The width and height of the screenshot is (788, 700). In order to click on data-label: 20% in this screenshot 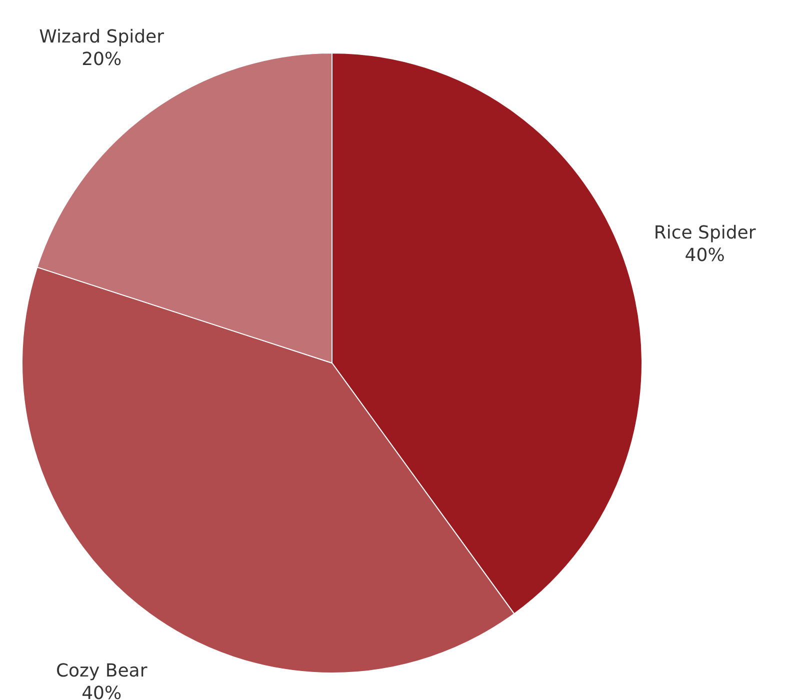, I will do `click(102, 59)`.